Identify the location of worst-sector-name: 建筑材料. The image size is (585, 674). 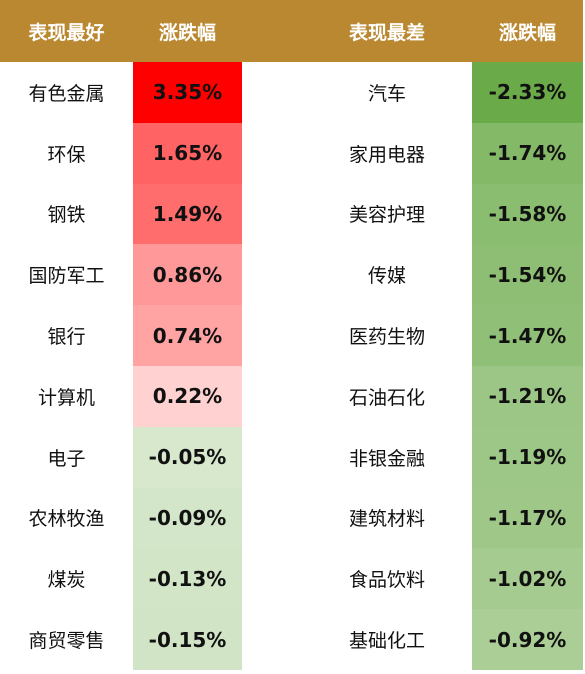
(357, 518).